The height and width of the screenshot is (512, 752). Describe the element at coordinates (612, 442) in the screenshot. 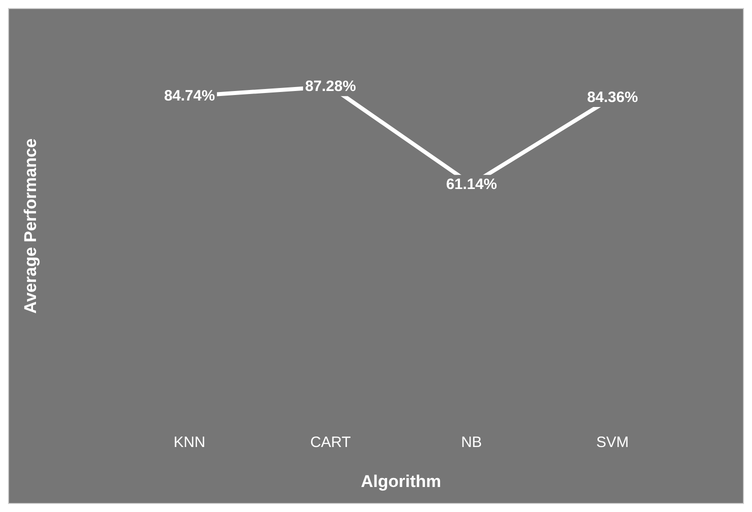

I see `x-tick-label: SVM` at that location.